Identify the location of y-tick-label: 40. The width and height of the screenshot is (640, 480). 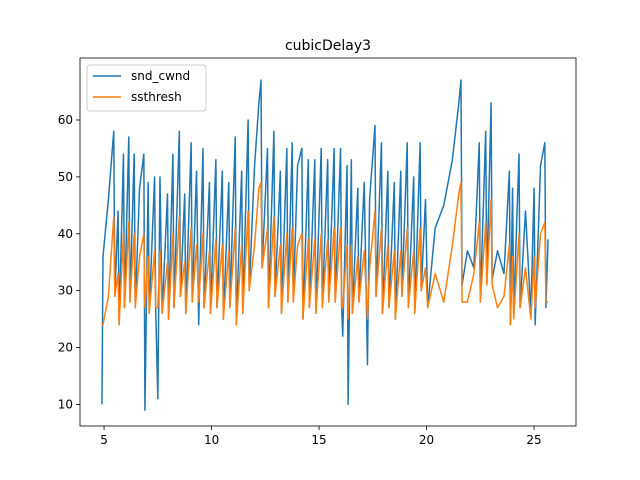
(65, 234).